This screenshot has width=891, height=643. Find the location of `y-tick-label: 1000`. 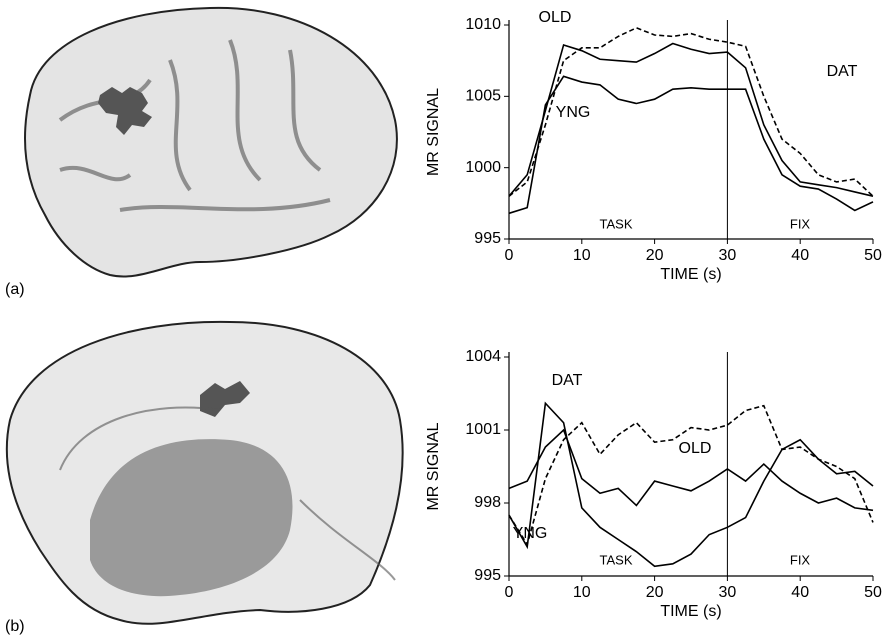

y-tick-label: 1000 is located at coordinates (483, 167).